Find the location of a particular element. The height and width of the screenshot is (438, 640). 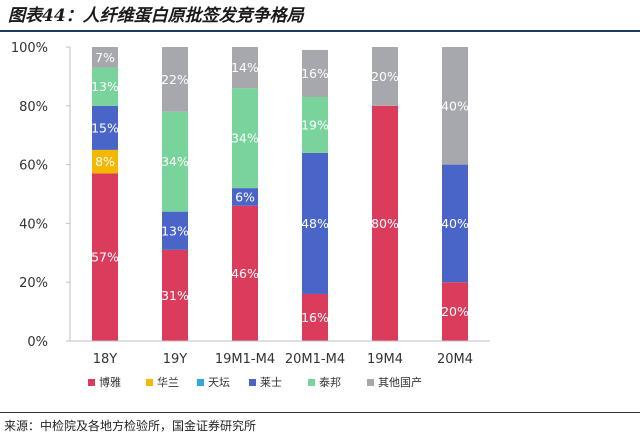

legend: 博雅 华兰 天坛 莱士 泰邦 其他国产 is located at coordinates (255, 382).